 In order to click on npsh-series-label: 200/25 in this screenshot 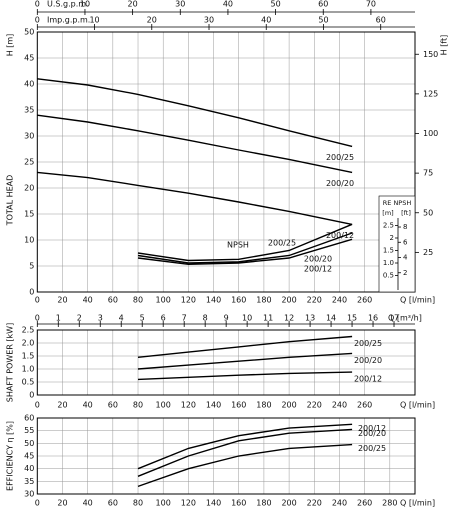, I will do `click(282, 243)`.